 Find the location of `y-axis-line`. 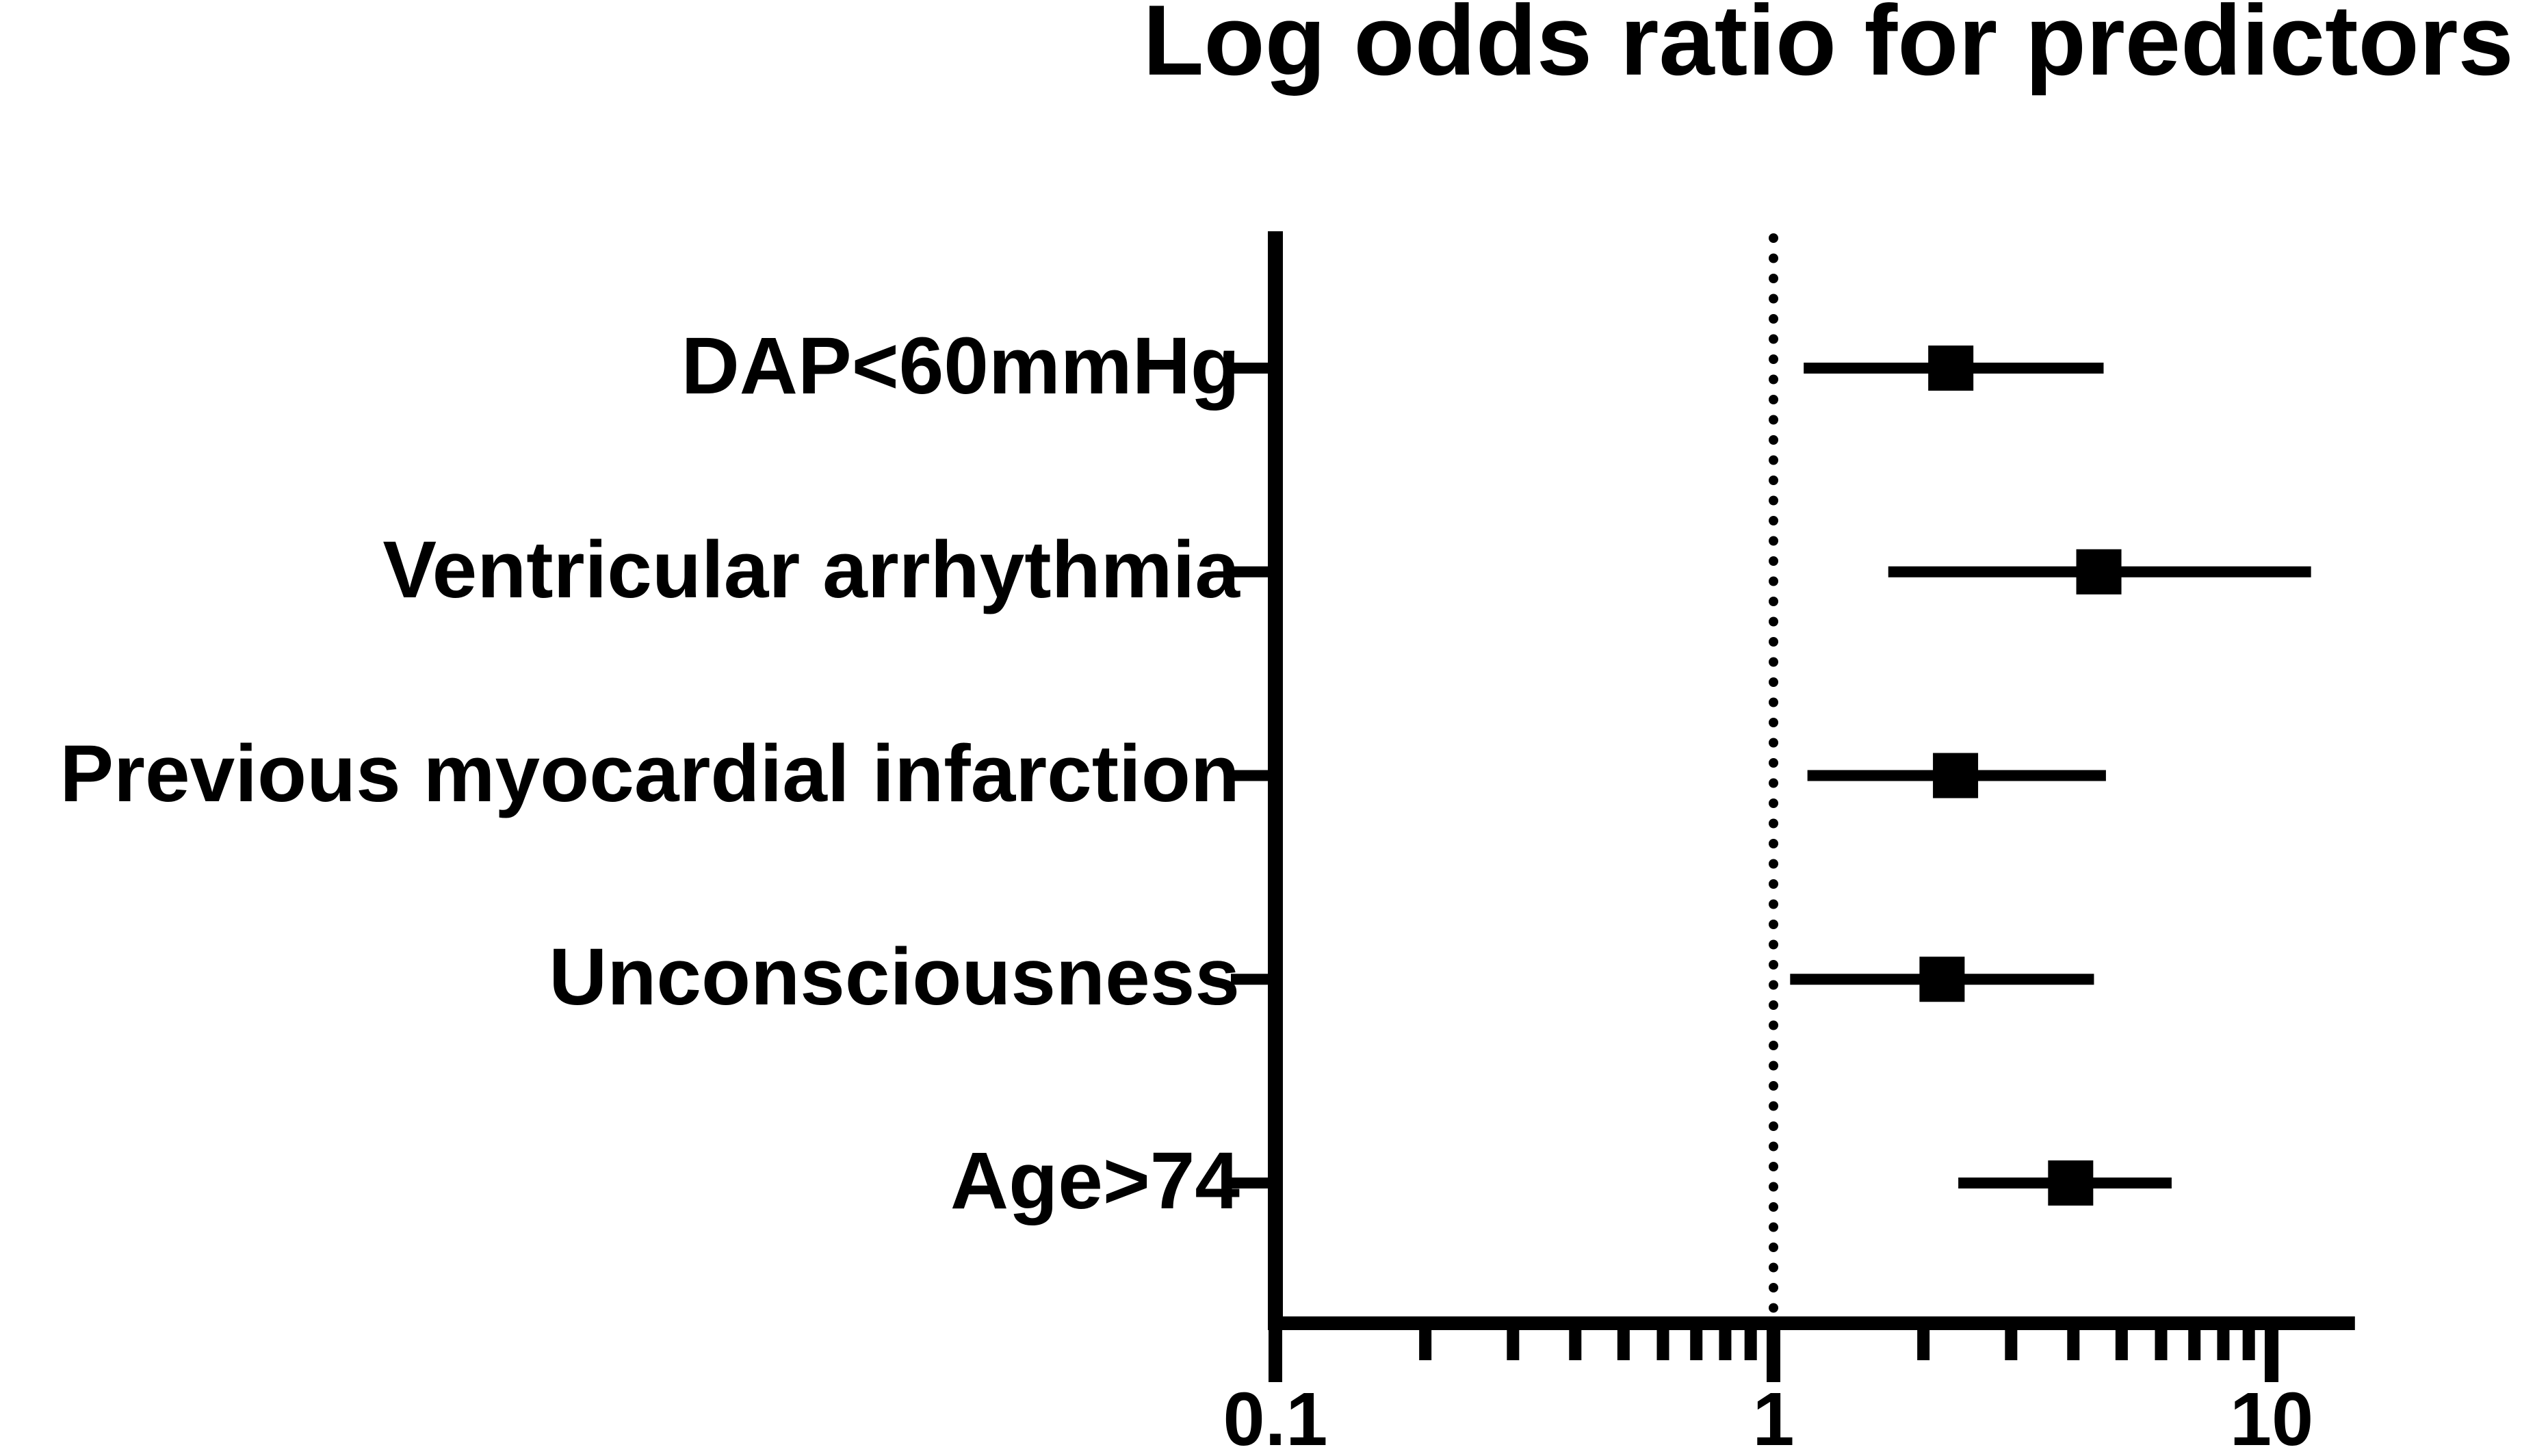

y-axis-line is located at coordinates (1275, 780).